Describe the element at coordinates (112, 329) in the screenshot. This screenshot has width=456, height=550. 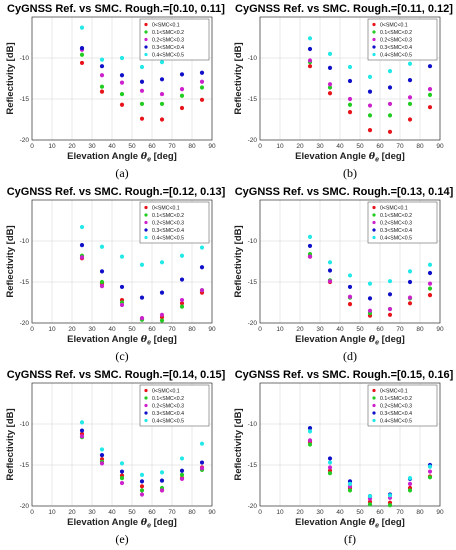
I see `x-tick-label: 40` at that location.